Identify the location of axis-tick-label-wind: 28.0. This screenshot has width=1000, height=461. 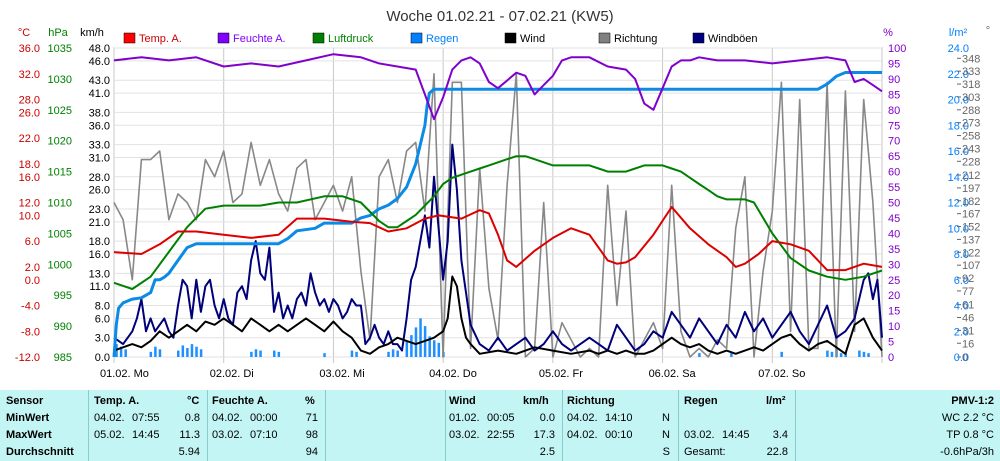
(99, 178).